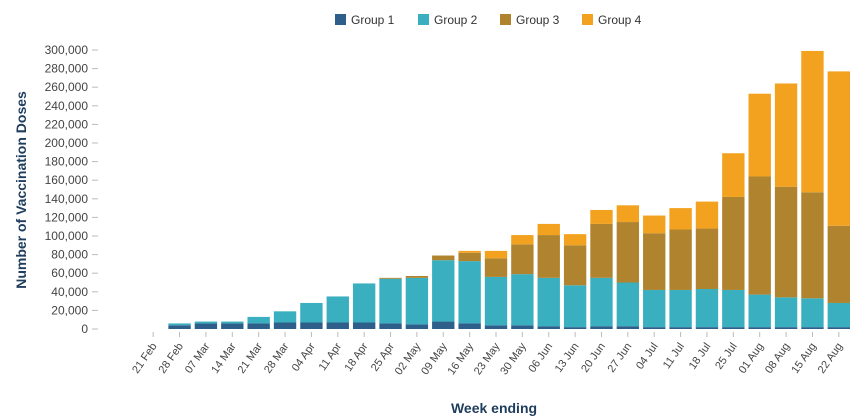 The width and height of the screenshot is (852, 418). Describe the element at coordinates (620, 358) in the screenshot. I see `x-tick-label: 27 Jun` at that location.